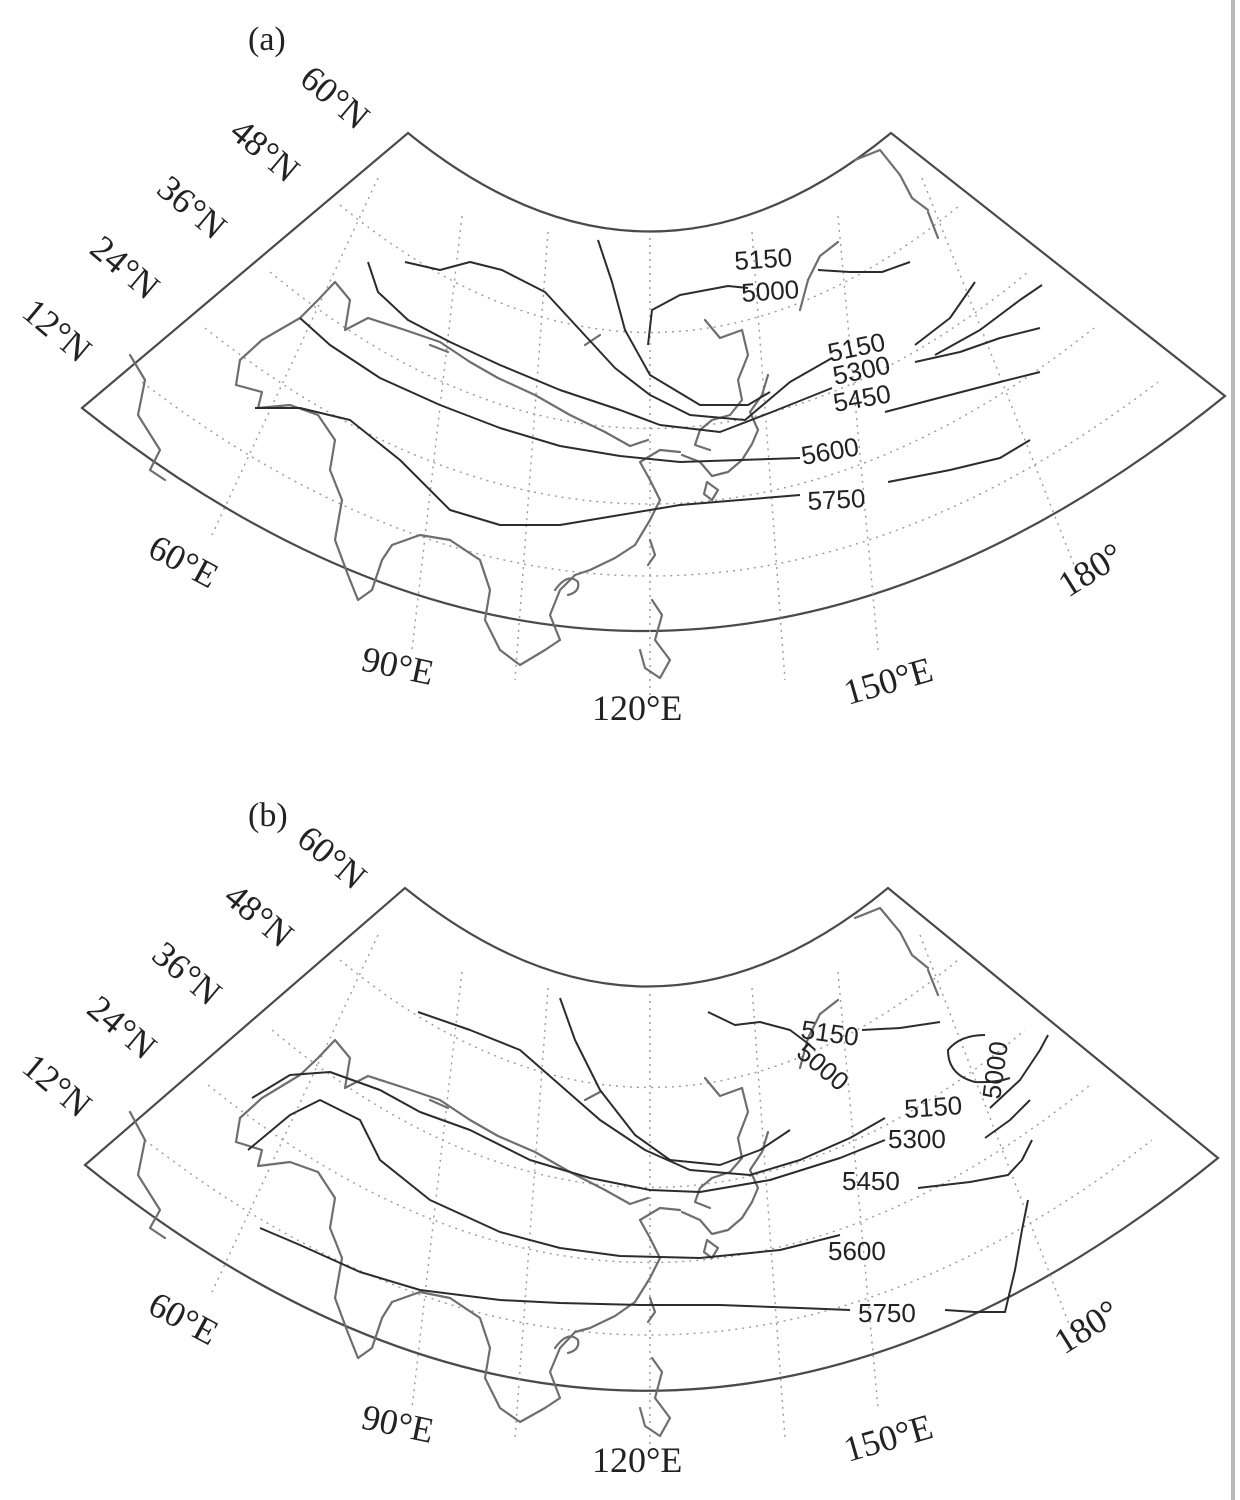 The height and width of the screenshot is (1500, 1240). Describe the element at coordinates (902, 1171) in the screenshot. I see `panel-b-contour-labels: 5150 5000 5000 5150 5300 5450 5600 5750` at that location.